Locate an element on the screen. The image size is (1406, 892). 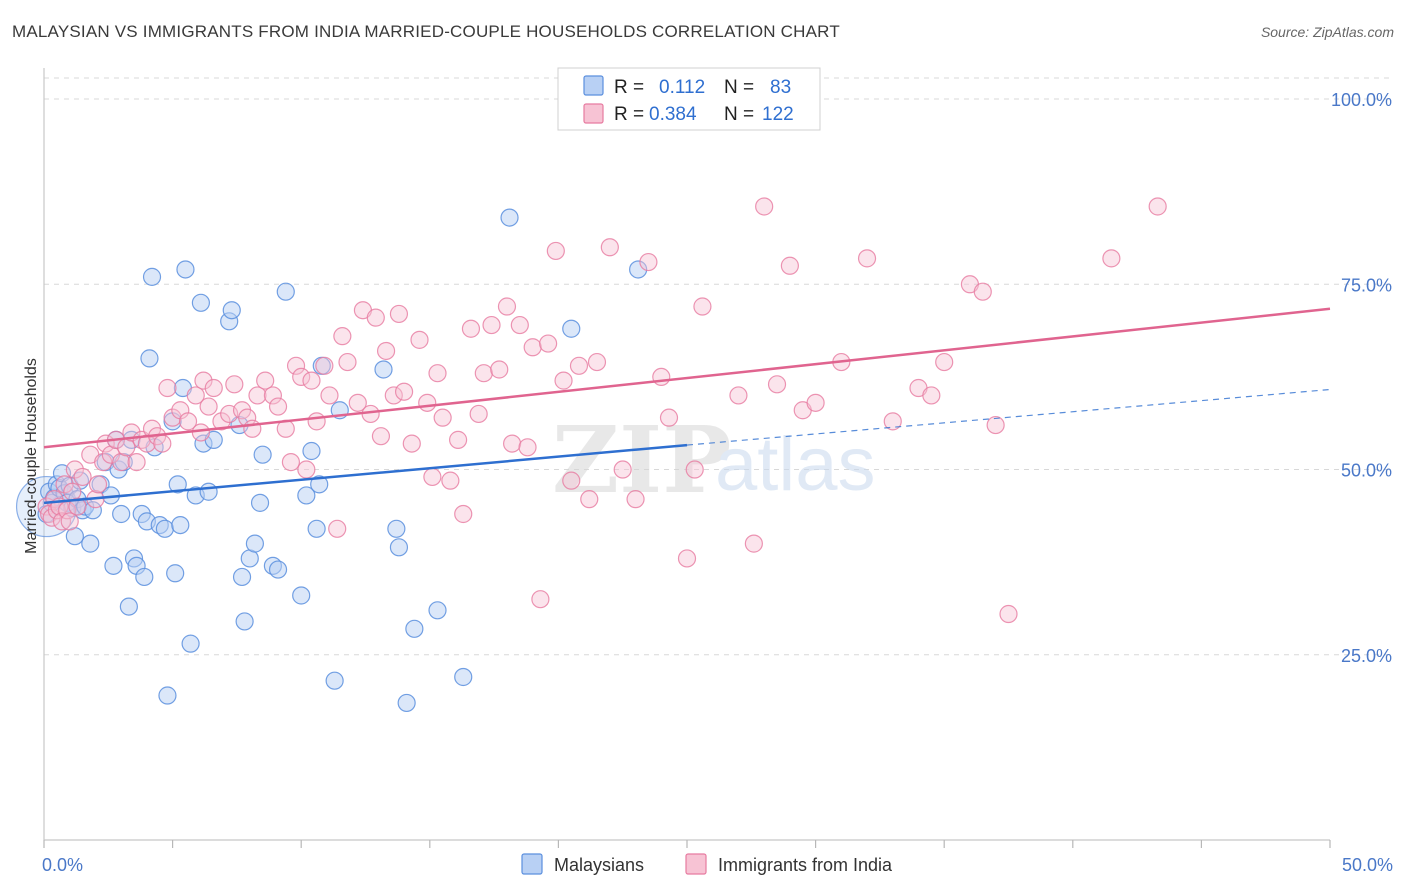
legend-r-label-2: R = is located at coordinates (629, 114).